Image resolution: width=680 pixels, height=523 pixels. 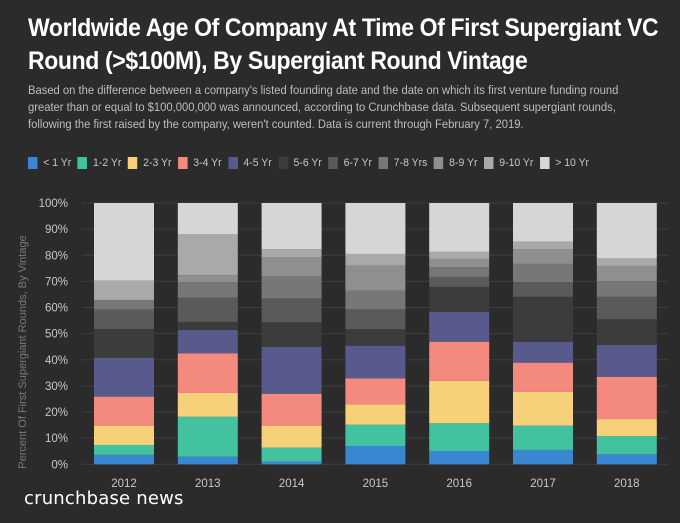 What do you see at coordinates (59, 465) in the screenshot?
I see `y-tick-label: 0%` at bounding box center [59, 465].